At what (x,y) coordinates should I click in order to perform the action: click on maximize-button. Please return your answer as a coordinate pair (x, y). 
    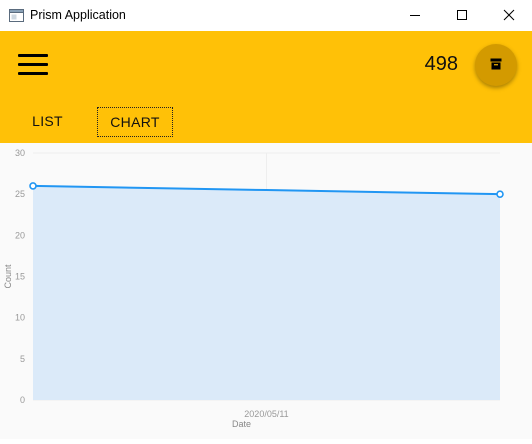
    Looking at the image, I should click on (462, 15).